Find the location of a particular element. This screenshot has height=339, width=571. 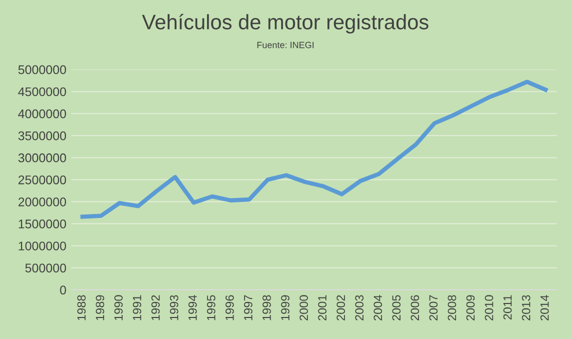

x-tick-label: 1997 is located at coordinates (248, 307).